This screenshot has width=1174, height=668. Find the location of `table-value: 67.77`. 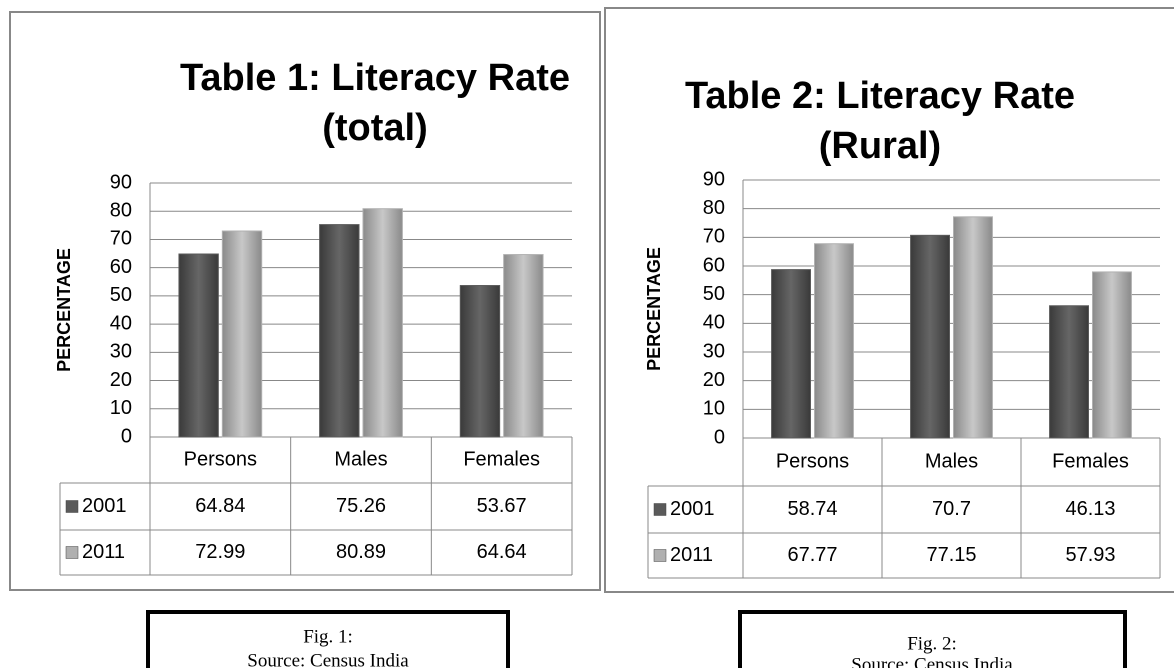

table-value: 67.77 is located at coordinates (812, 555).